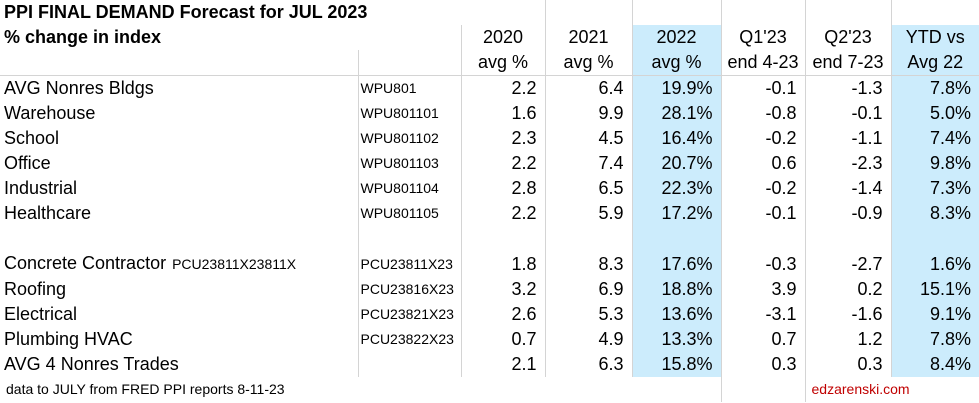 Image resolution: width=979 pixels, height=403 pixels. I want to click on table-row: AVG 4 Nonres Trades 2.1 6.3 15.8% 0.3 0.3 8.4%, so click(489, 364).